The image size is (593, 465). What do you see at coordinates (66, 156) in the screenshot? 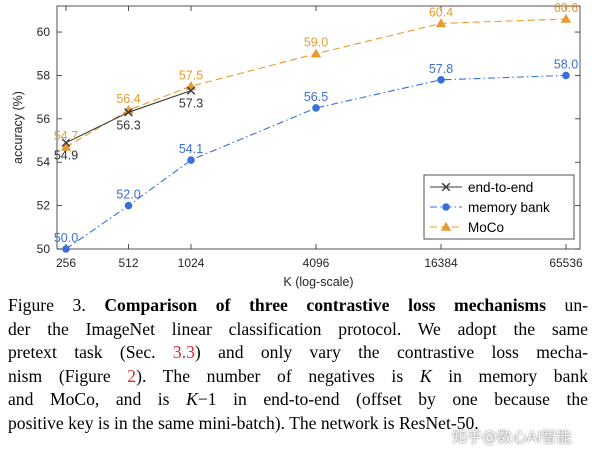
I see `data-label-end-to-end: 54.9` at bounding box center [66, 156].